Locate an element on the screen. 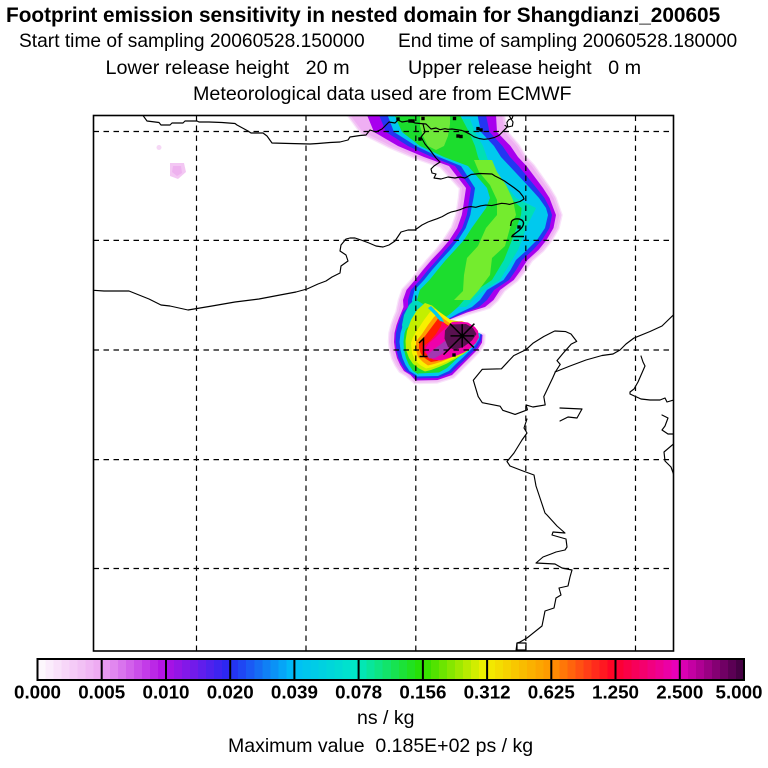 The height and width of the screenshot is (768, 768). svg-text: 5.000 is located at coordinates (739, 692).